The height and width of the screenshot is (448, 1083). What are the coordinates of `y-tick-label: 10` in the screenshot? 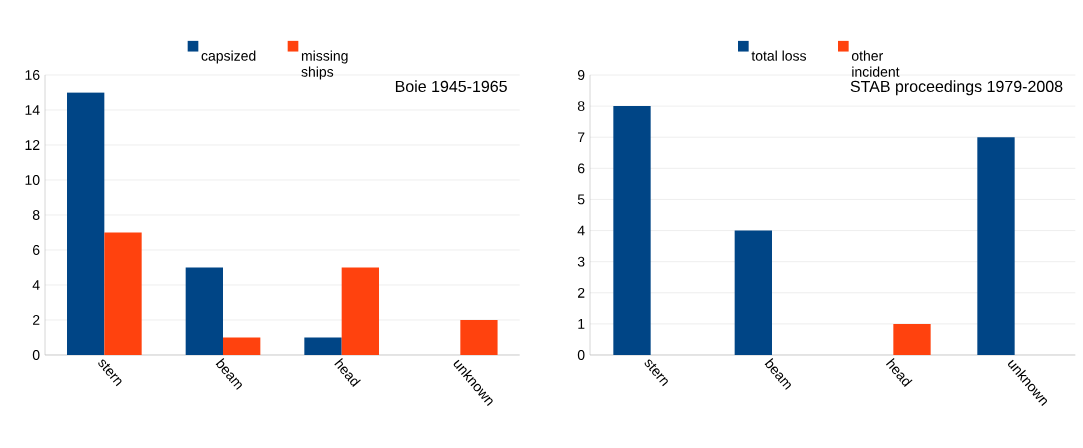 It's located at (32, 180).